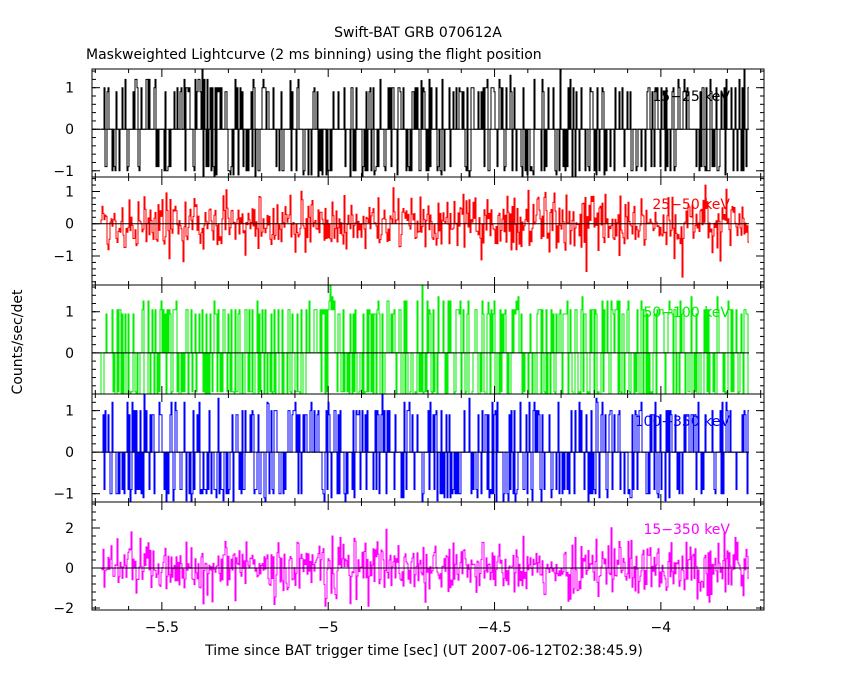  What do you see at coordinates (63, 609) in the screenshot?
I see `y-tick-label: −2` at bounding box center [63, 609].